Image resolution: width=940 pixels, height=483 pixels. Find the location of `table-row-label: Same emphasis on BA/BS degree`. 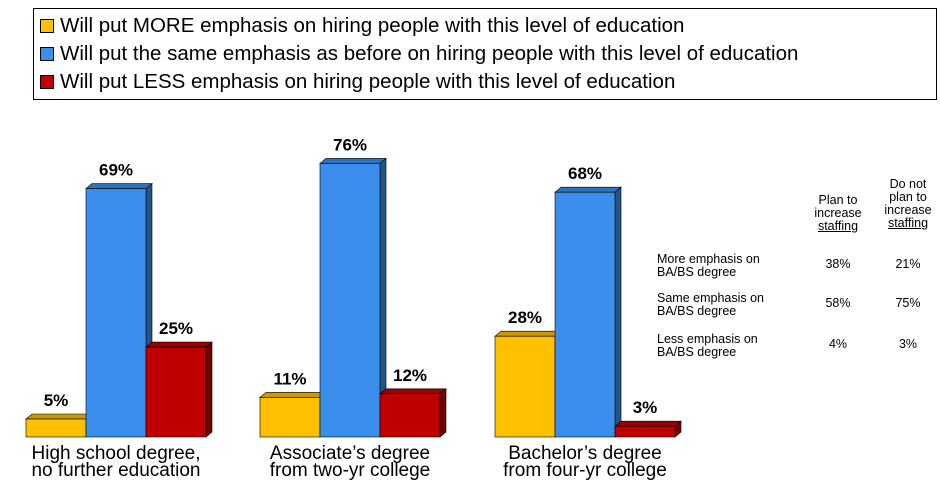

table-row-label: Same emphasis on BA/BS degree is located at coordinates (711, 304).